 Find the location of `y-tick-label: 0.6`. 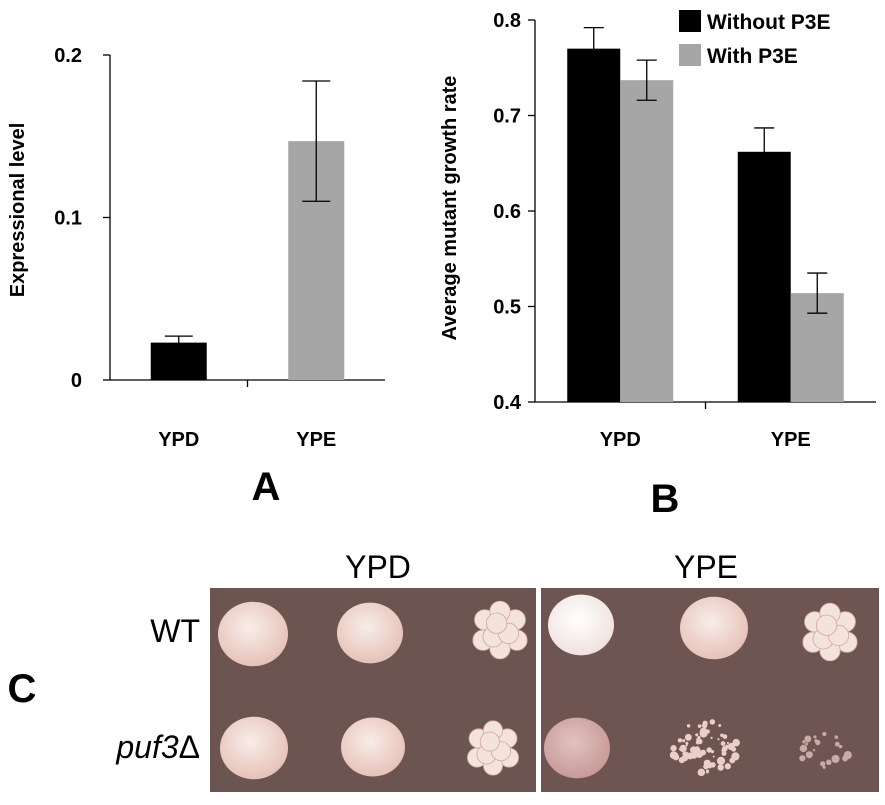

y-tick-label: 0.6 is located at coordinates (507, 212).